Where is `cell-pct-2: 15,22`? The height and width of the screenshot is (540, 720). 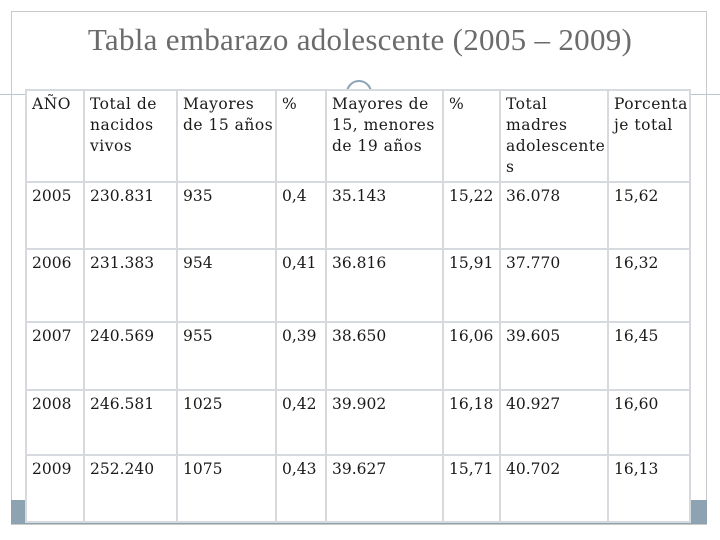
cell-pct-2: 15,22 is located at coordinates (471, 215).